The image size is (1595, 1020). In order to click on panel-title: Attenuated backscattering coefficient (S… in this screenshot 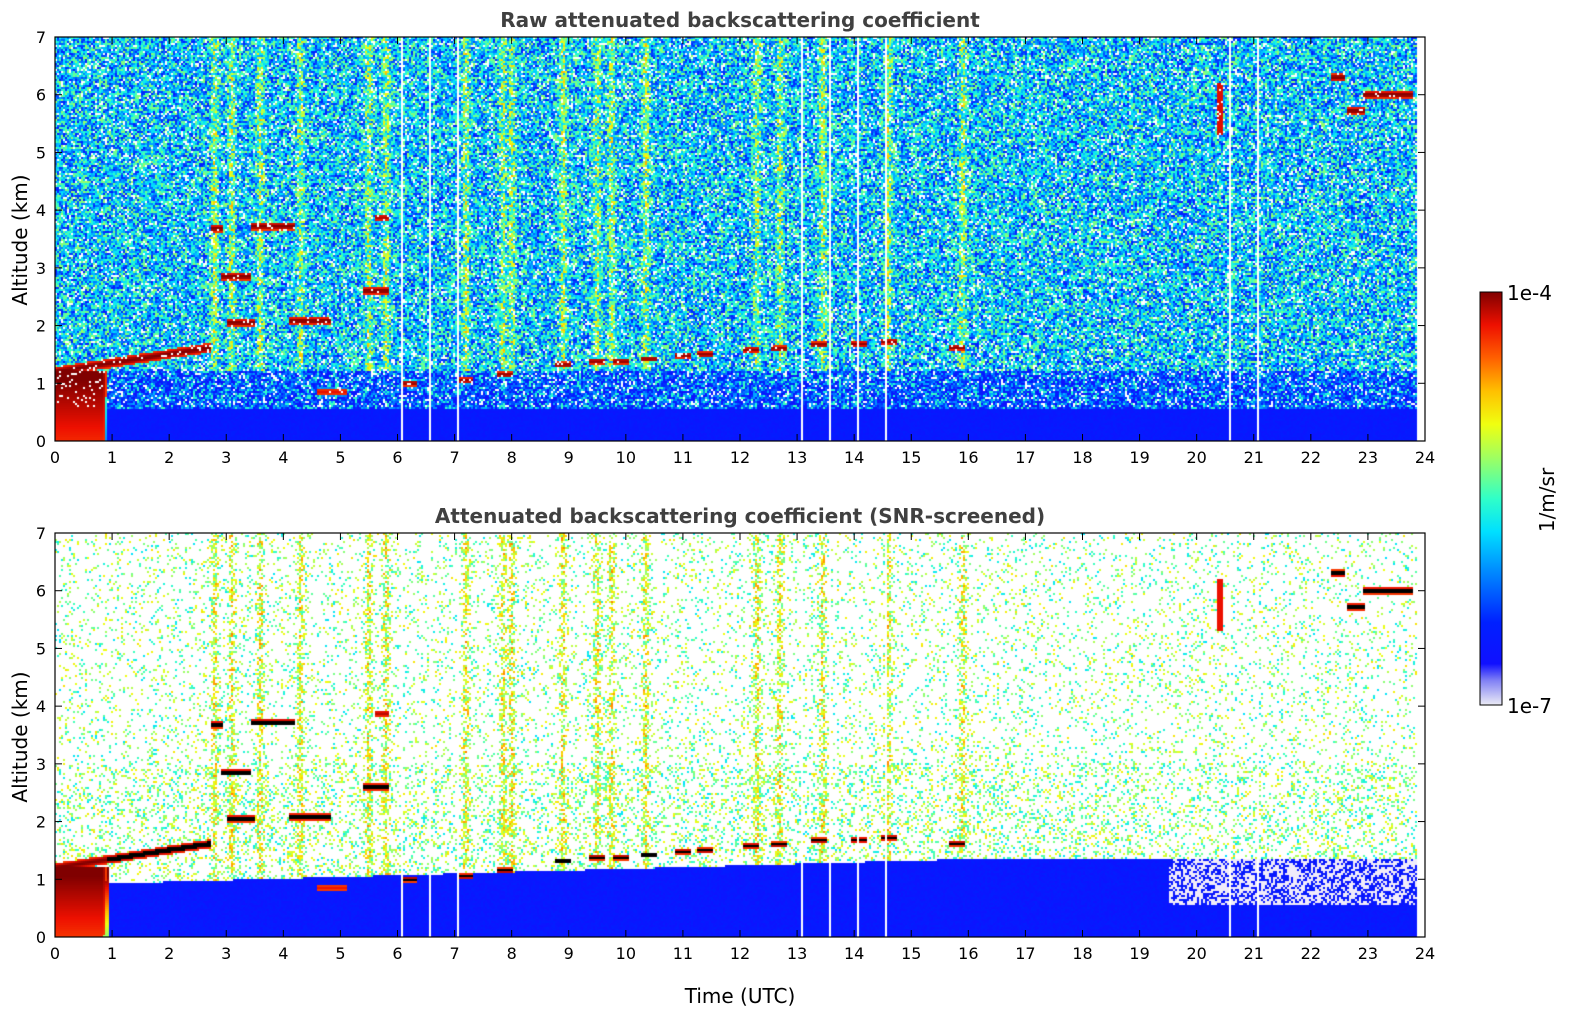, I will do `click(740, 516)`.